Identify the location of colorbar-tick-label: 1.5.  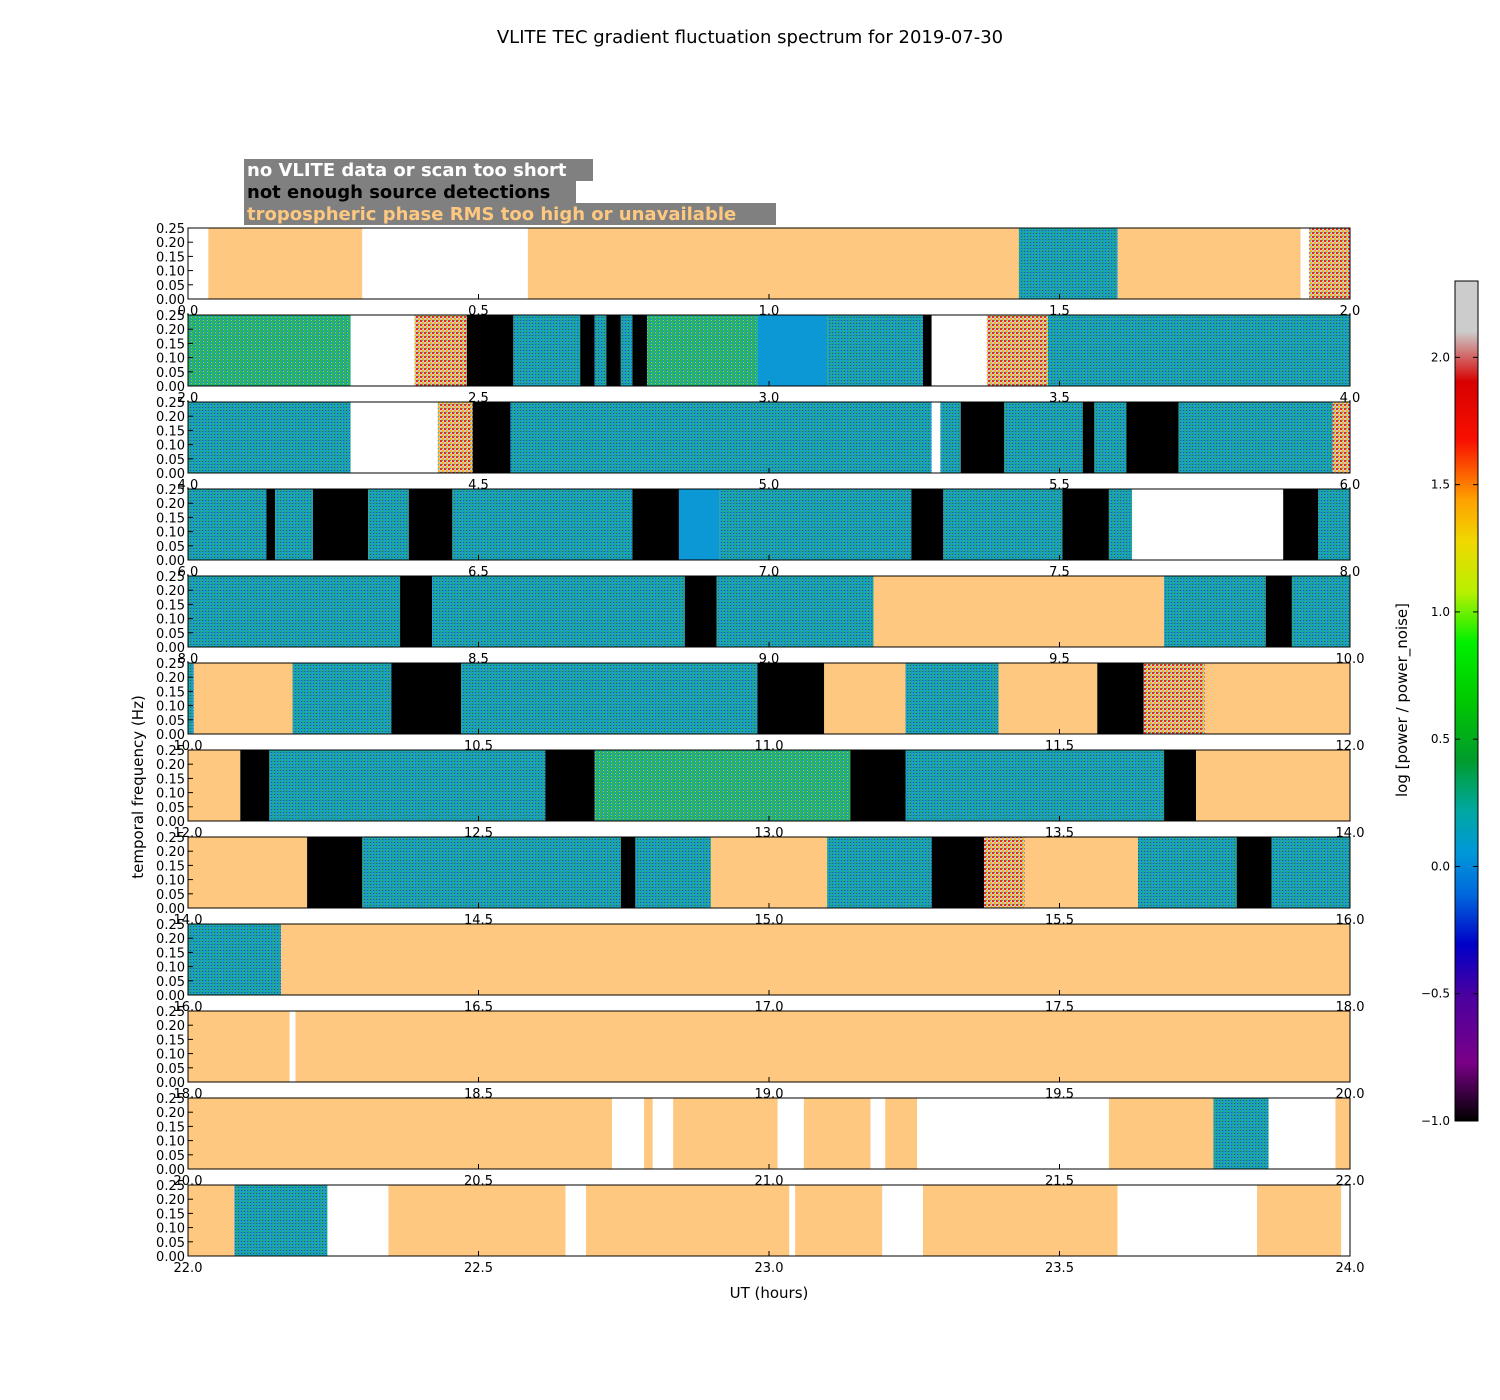
(1440, 485).